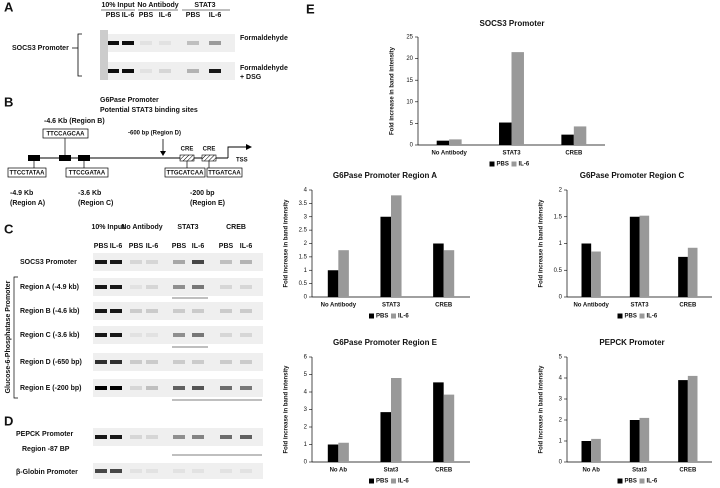  Describe the element at coordinates (339, 471) in the screenshot. I see `x-tick-label: No Ab` at that location.